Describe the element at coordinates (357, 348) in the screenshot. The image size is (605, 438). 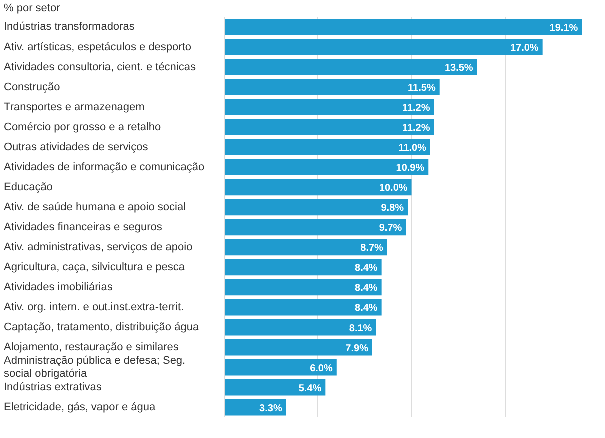
I see `data-label: 7.9%` at that location.